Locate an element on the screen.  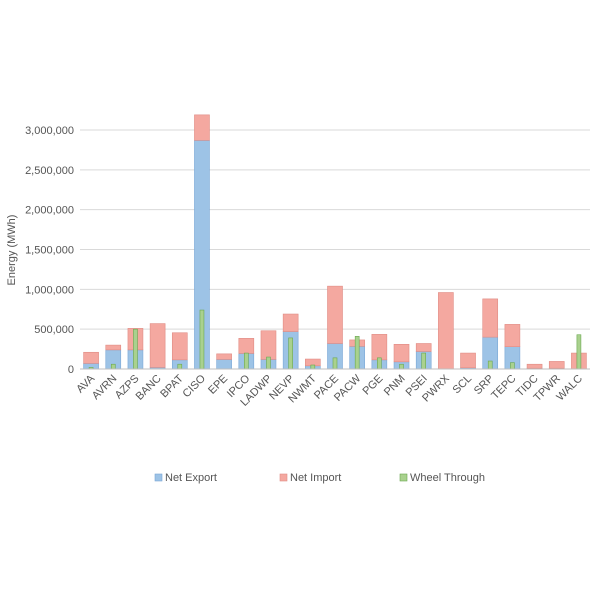
y-tick-label: 500,000 is located at coordinates (54, 330).